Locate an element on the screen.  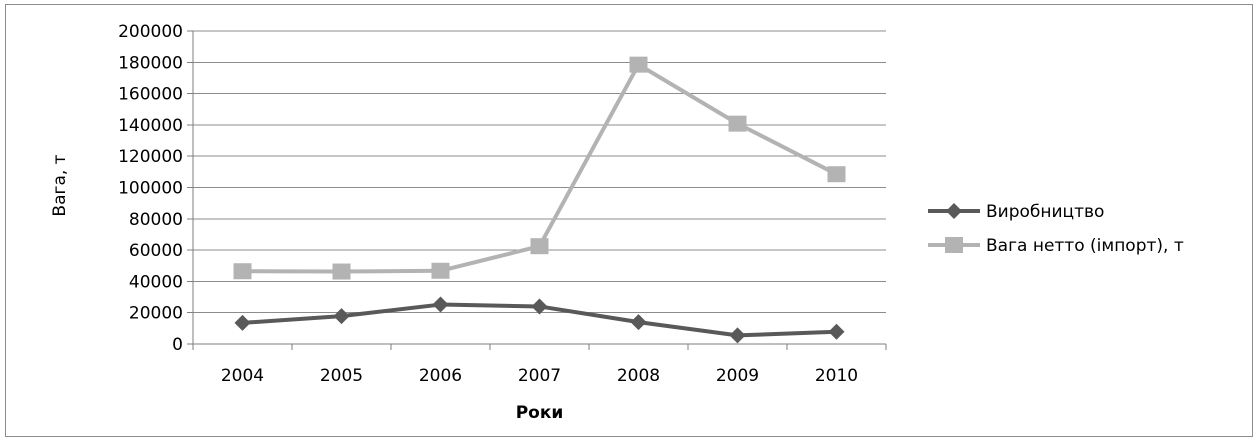
legend-label: Вага нетто (імпорт), т is located at coordinates (1085, 246).